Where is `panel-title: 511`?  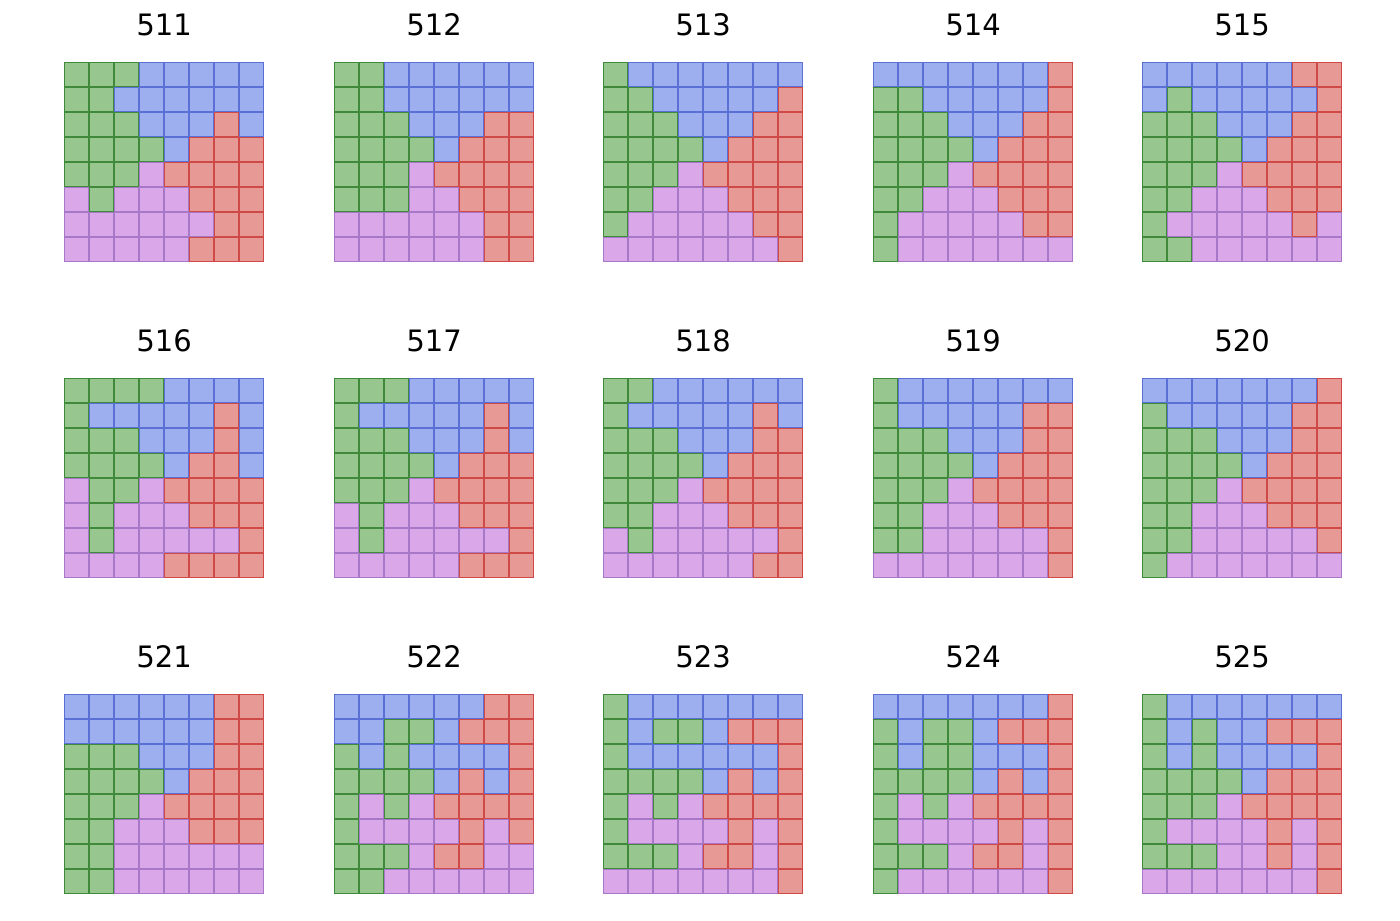 panel-title: 511 is located at coordinates (164, 25).